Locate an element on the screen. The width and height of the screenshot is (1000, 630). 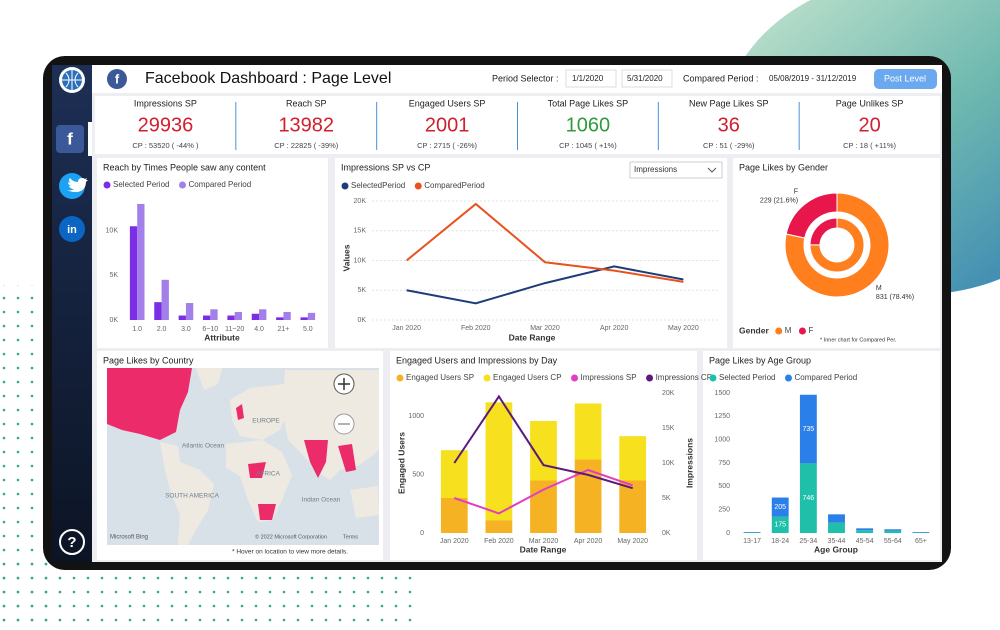
panel-title: Impressions SP vs CP is located at coordinates (385, 167).